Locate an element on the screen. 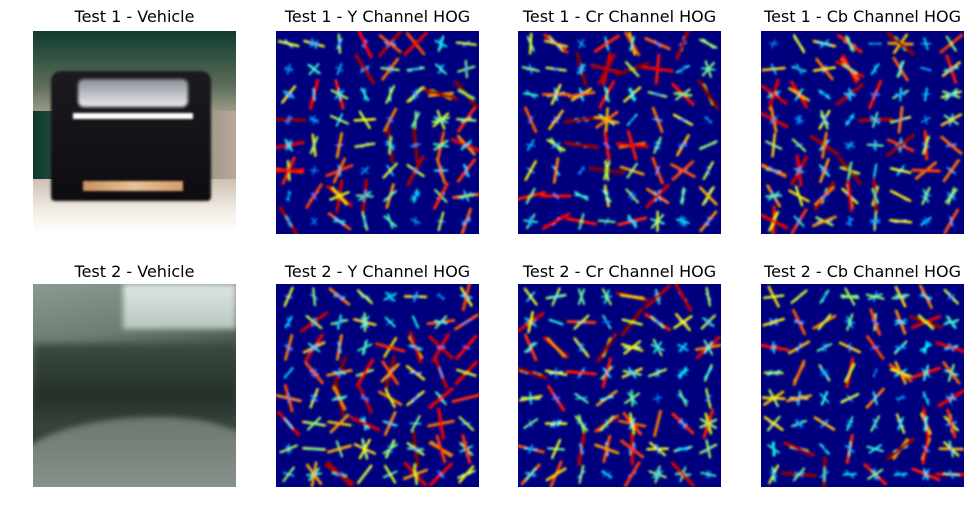 The width and height of the screenshot is (975, 516). vehicle-image is located at coordinates (134, 385).